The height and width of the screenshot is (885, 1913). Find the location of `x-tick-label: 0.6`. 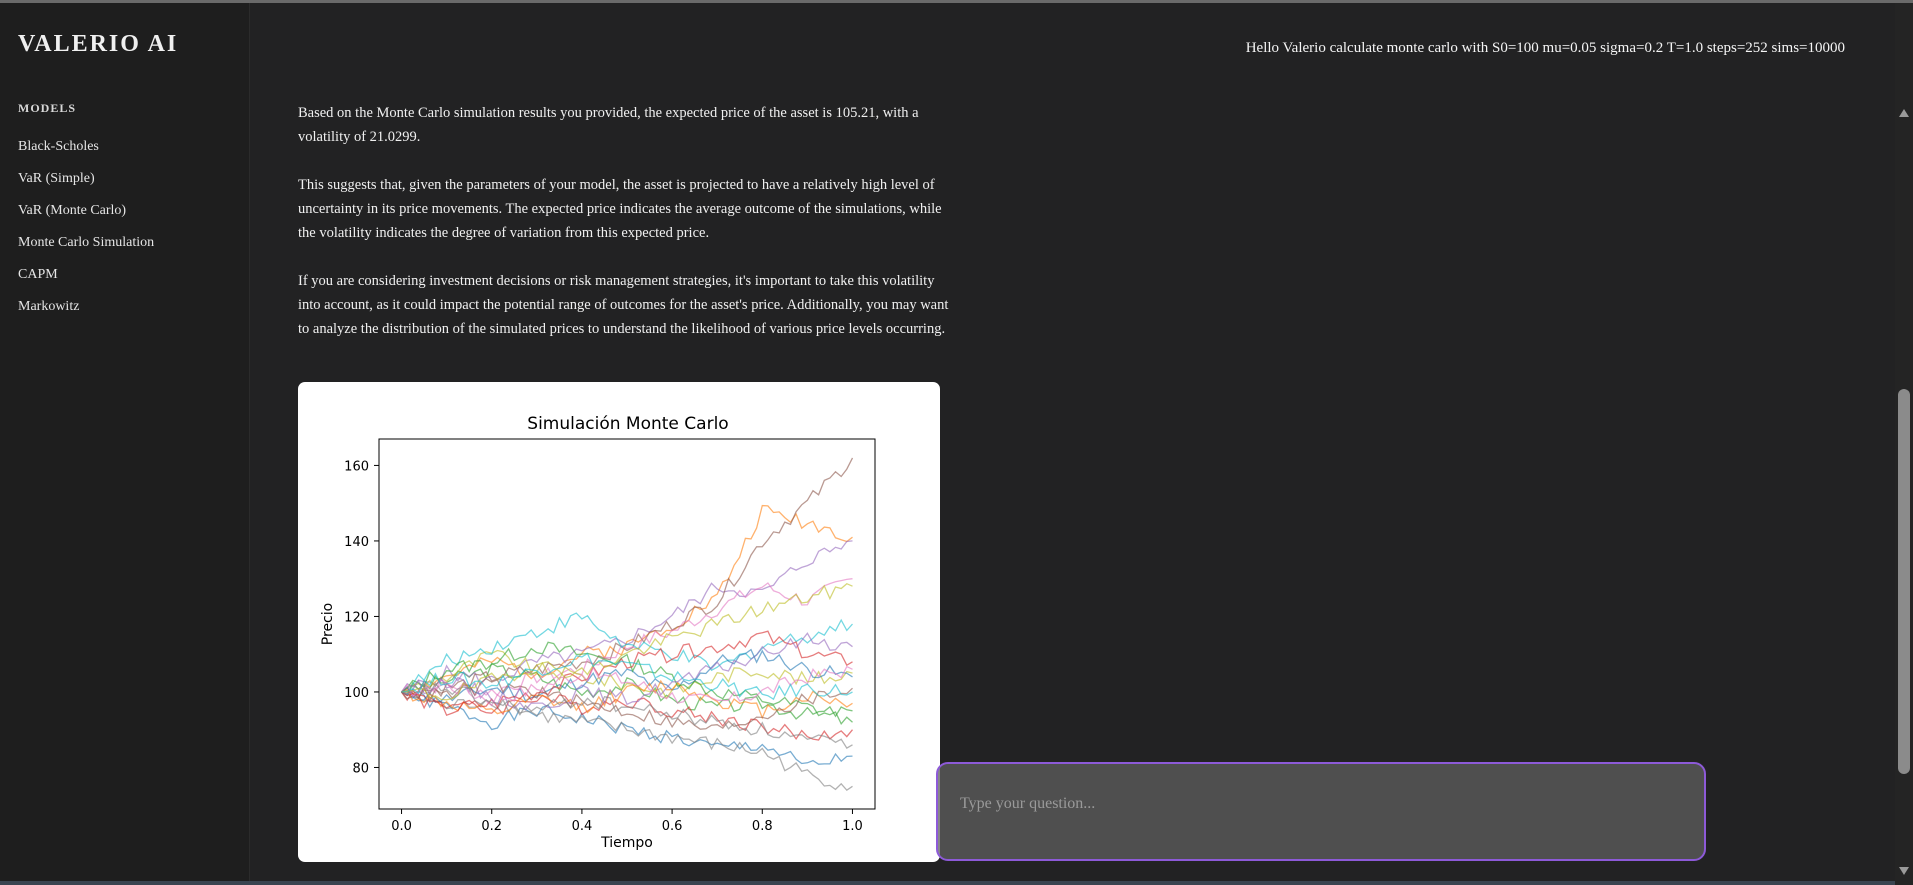

x-tick-label: 0.6 is located at coordinates (672, 826).